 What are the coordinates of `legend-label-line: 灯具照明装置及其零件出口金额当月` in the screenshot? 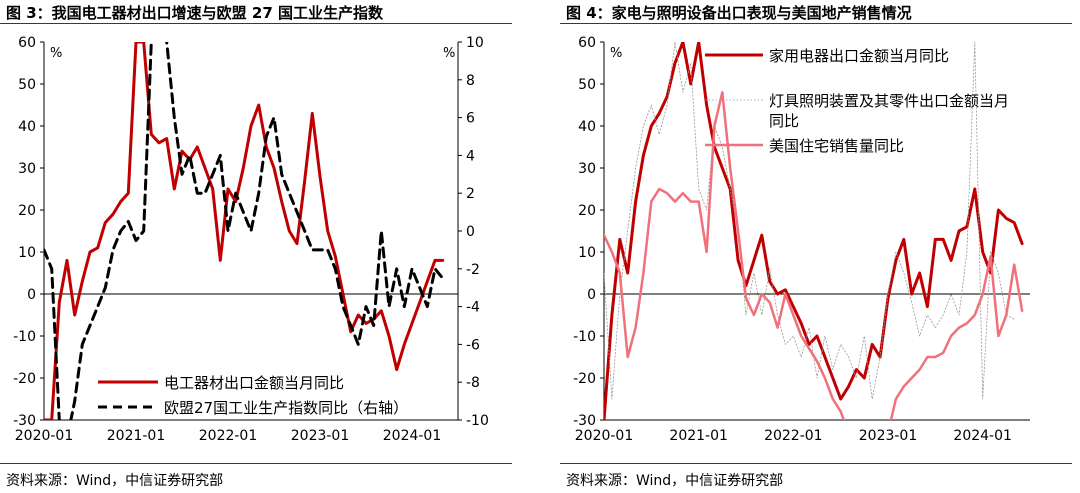 It's located at (889, 101).